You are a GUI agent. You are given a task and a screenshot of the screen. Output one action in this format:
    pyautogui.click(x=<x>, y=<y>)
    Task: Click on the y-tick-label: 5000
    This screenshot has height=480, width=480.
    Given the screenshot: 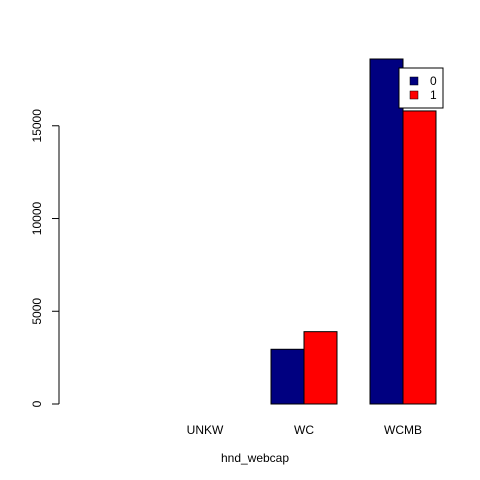 What is the action you would take?
    pyautogui.click(x=37, y=311)
    